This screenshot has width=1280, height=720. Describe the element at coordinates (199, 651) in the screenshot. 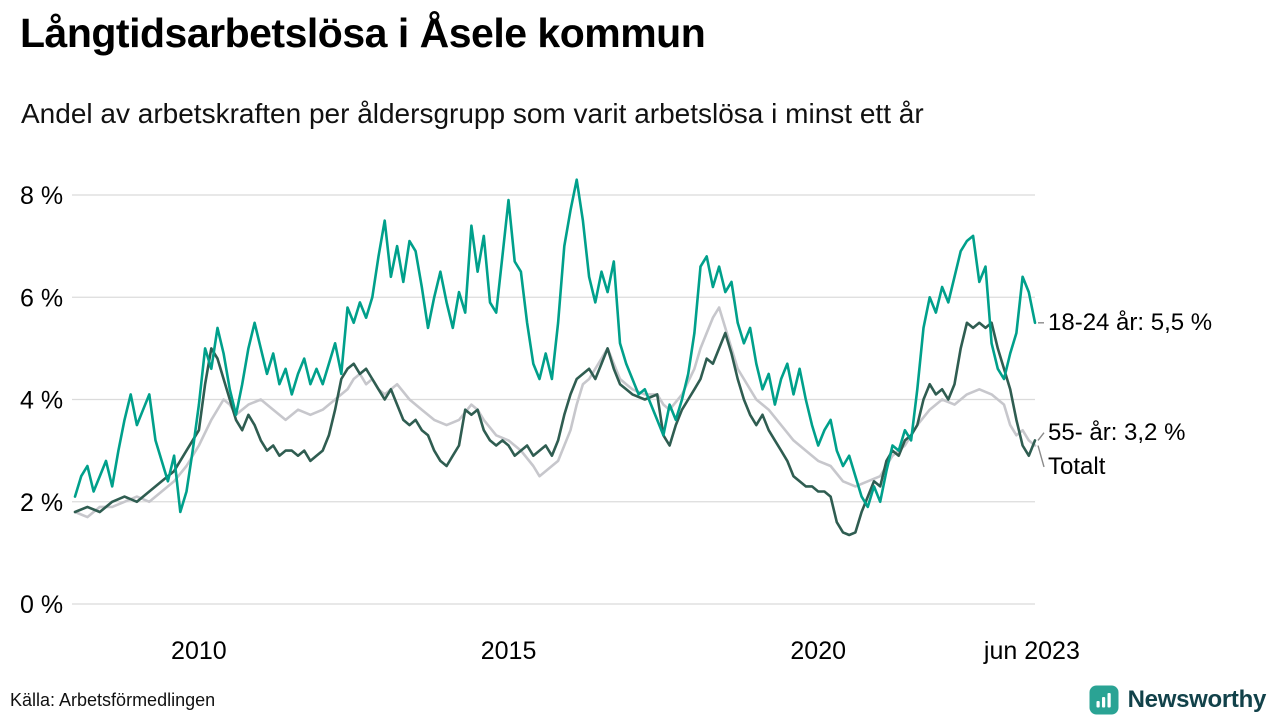

I see `svg-text: 2010` at that location.